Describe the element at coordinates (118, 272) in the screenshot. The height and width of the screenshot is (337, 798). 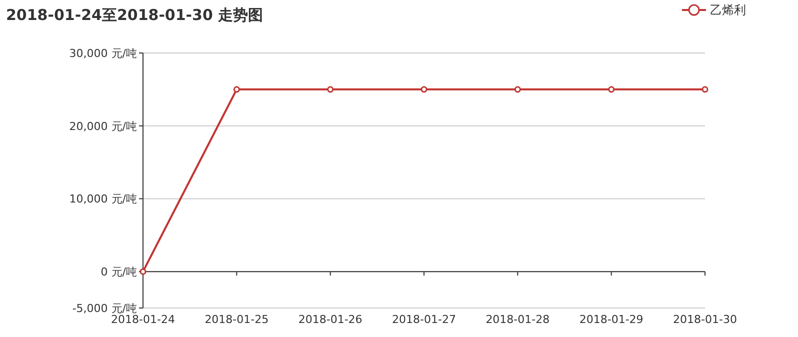
I see `y-tick-label: 0 元/吨` at that location.